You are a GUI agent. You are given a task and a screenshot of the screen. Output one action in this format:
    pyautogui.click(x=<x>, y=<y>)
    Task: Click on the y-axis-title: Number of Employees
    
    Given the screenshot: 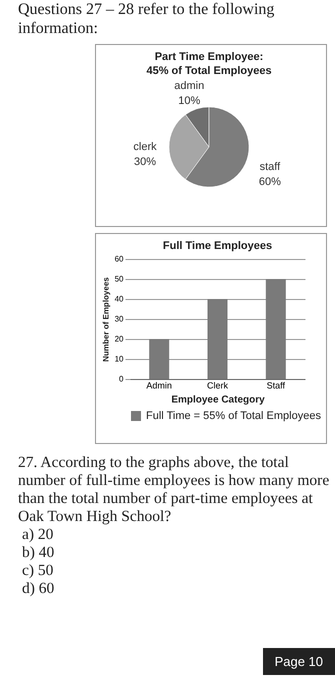 What is the action you would take?
    pyautogui.click(x=106, y=319)
    